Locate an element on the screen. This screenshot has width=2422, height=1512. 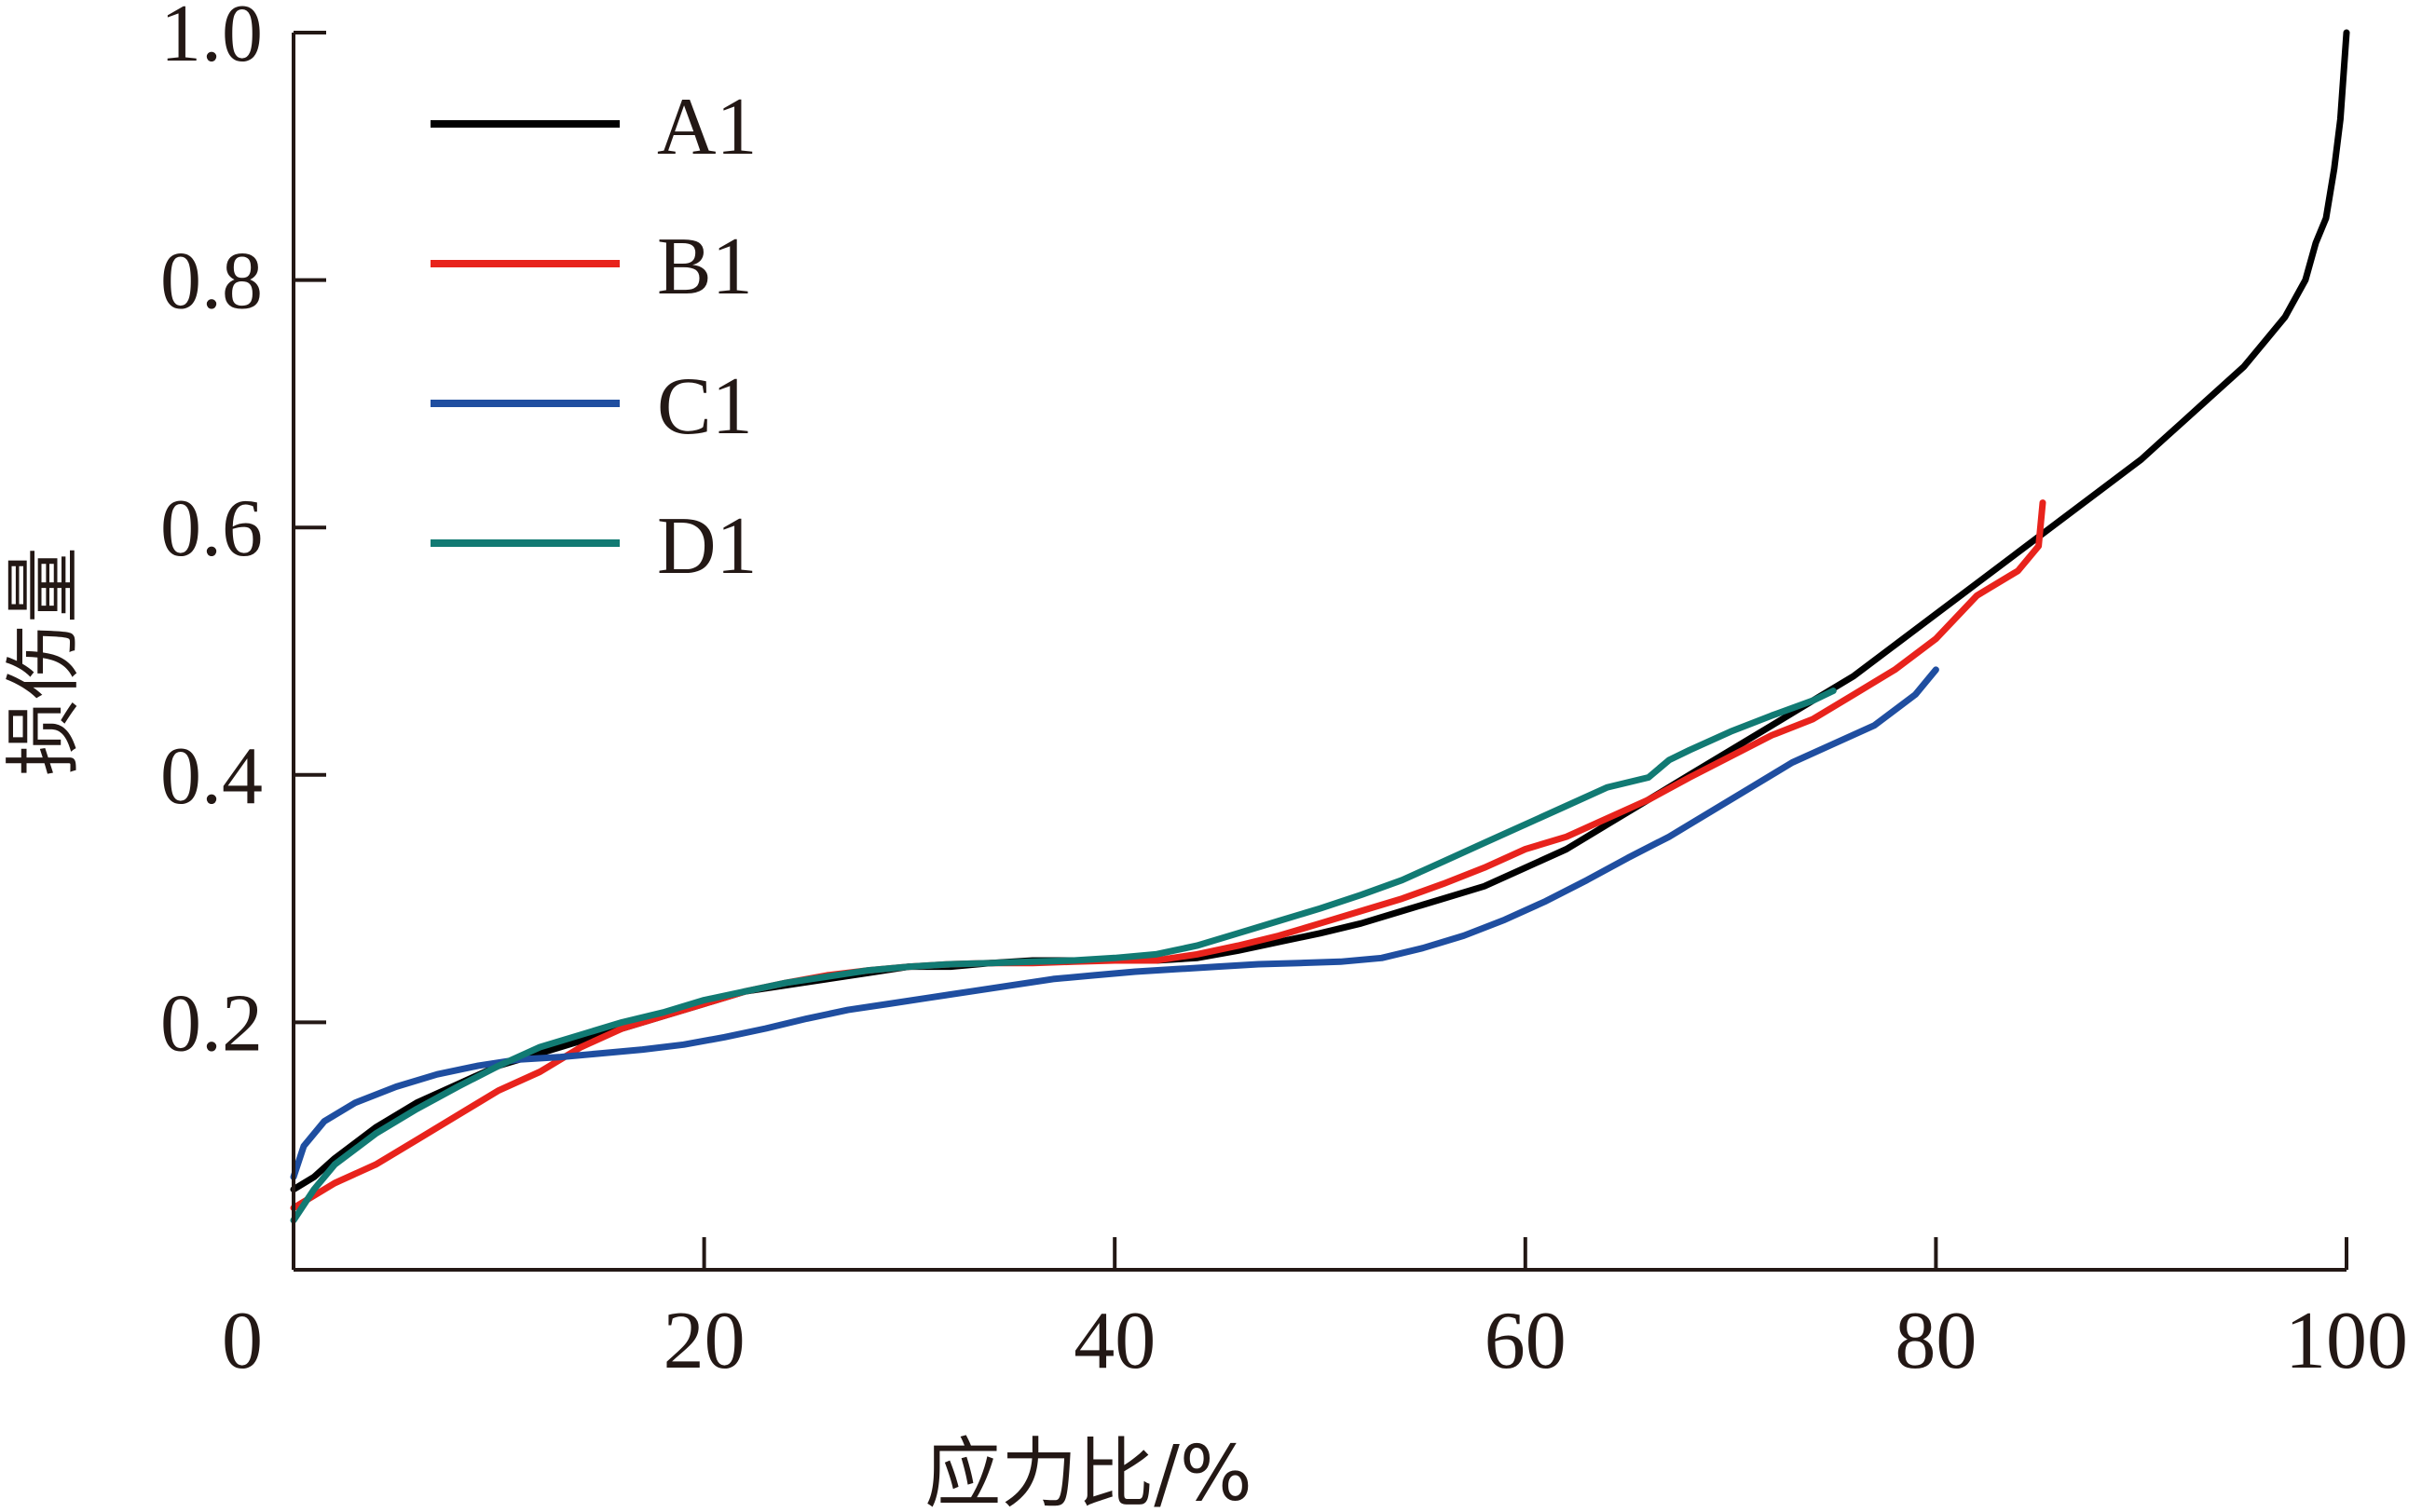
y-axis-label: 损伤量 is located at coordinates (45, 661).